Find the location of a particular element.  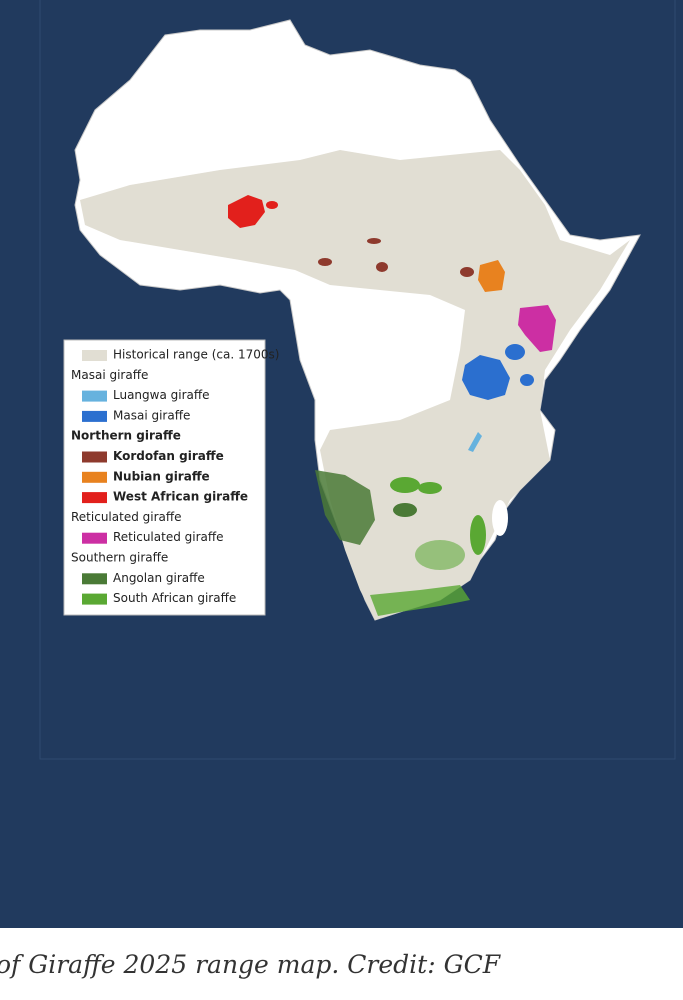

legend-group-title: Southern giraffe is located at coordinates (119, 558).